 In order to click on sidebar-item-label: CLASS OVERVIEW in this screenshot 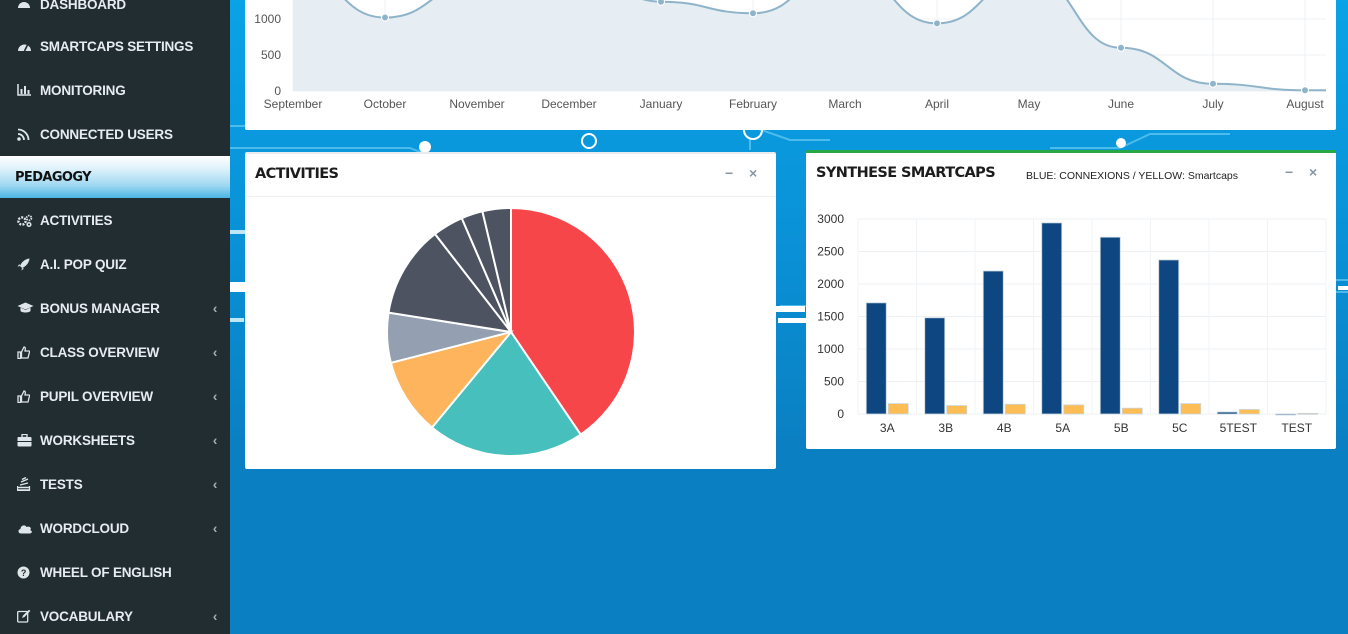, I will do `click(100, 352)`.